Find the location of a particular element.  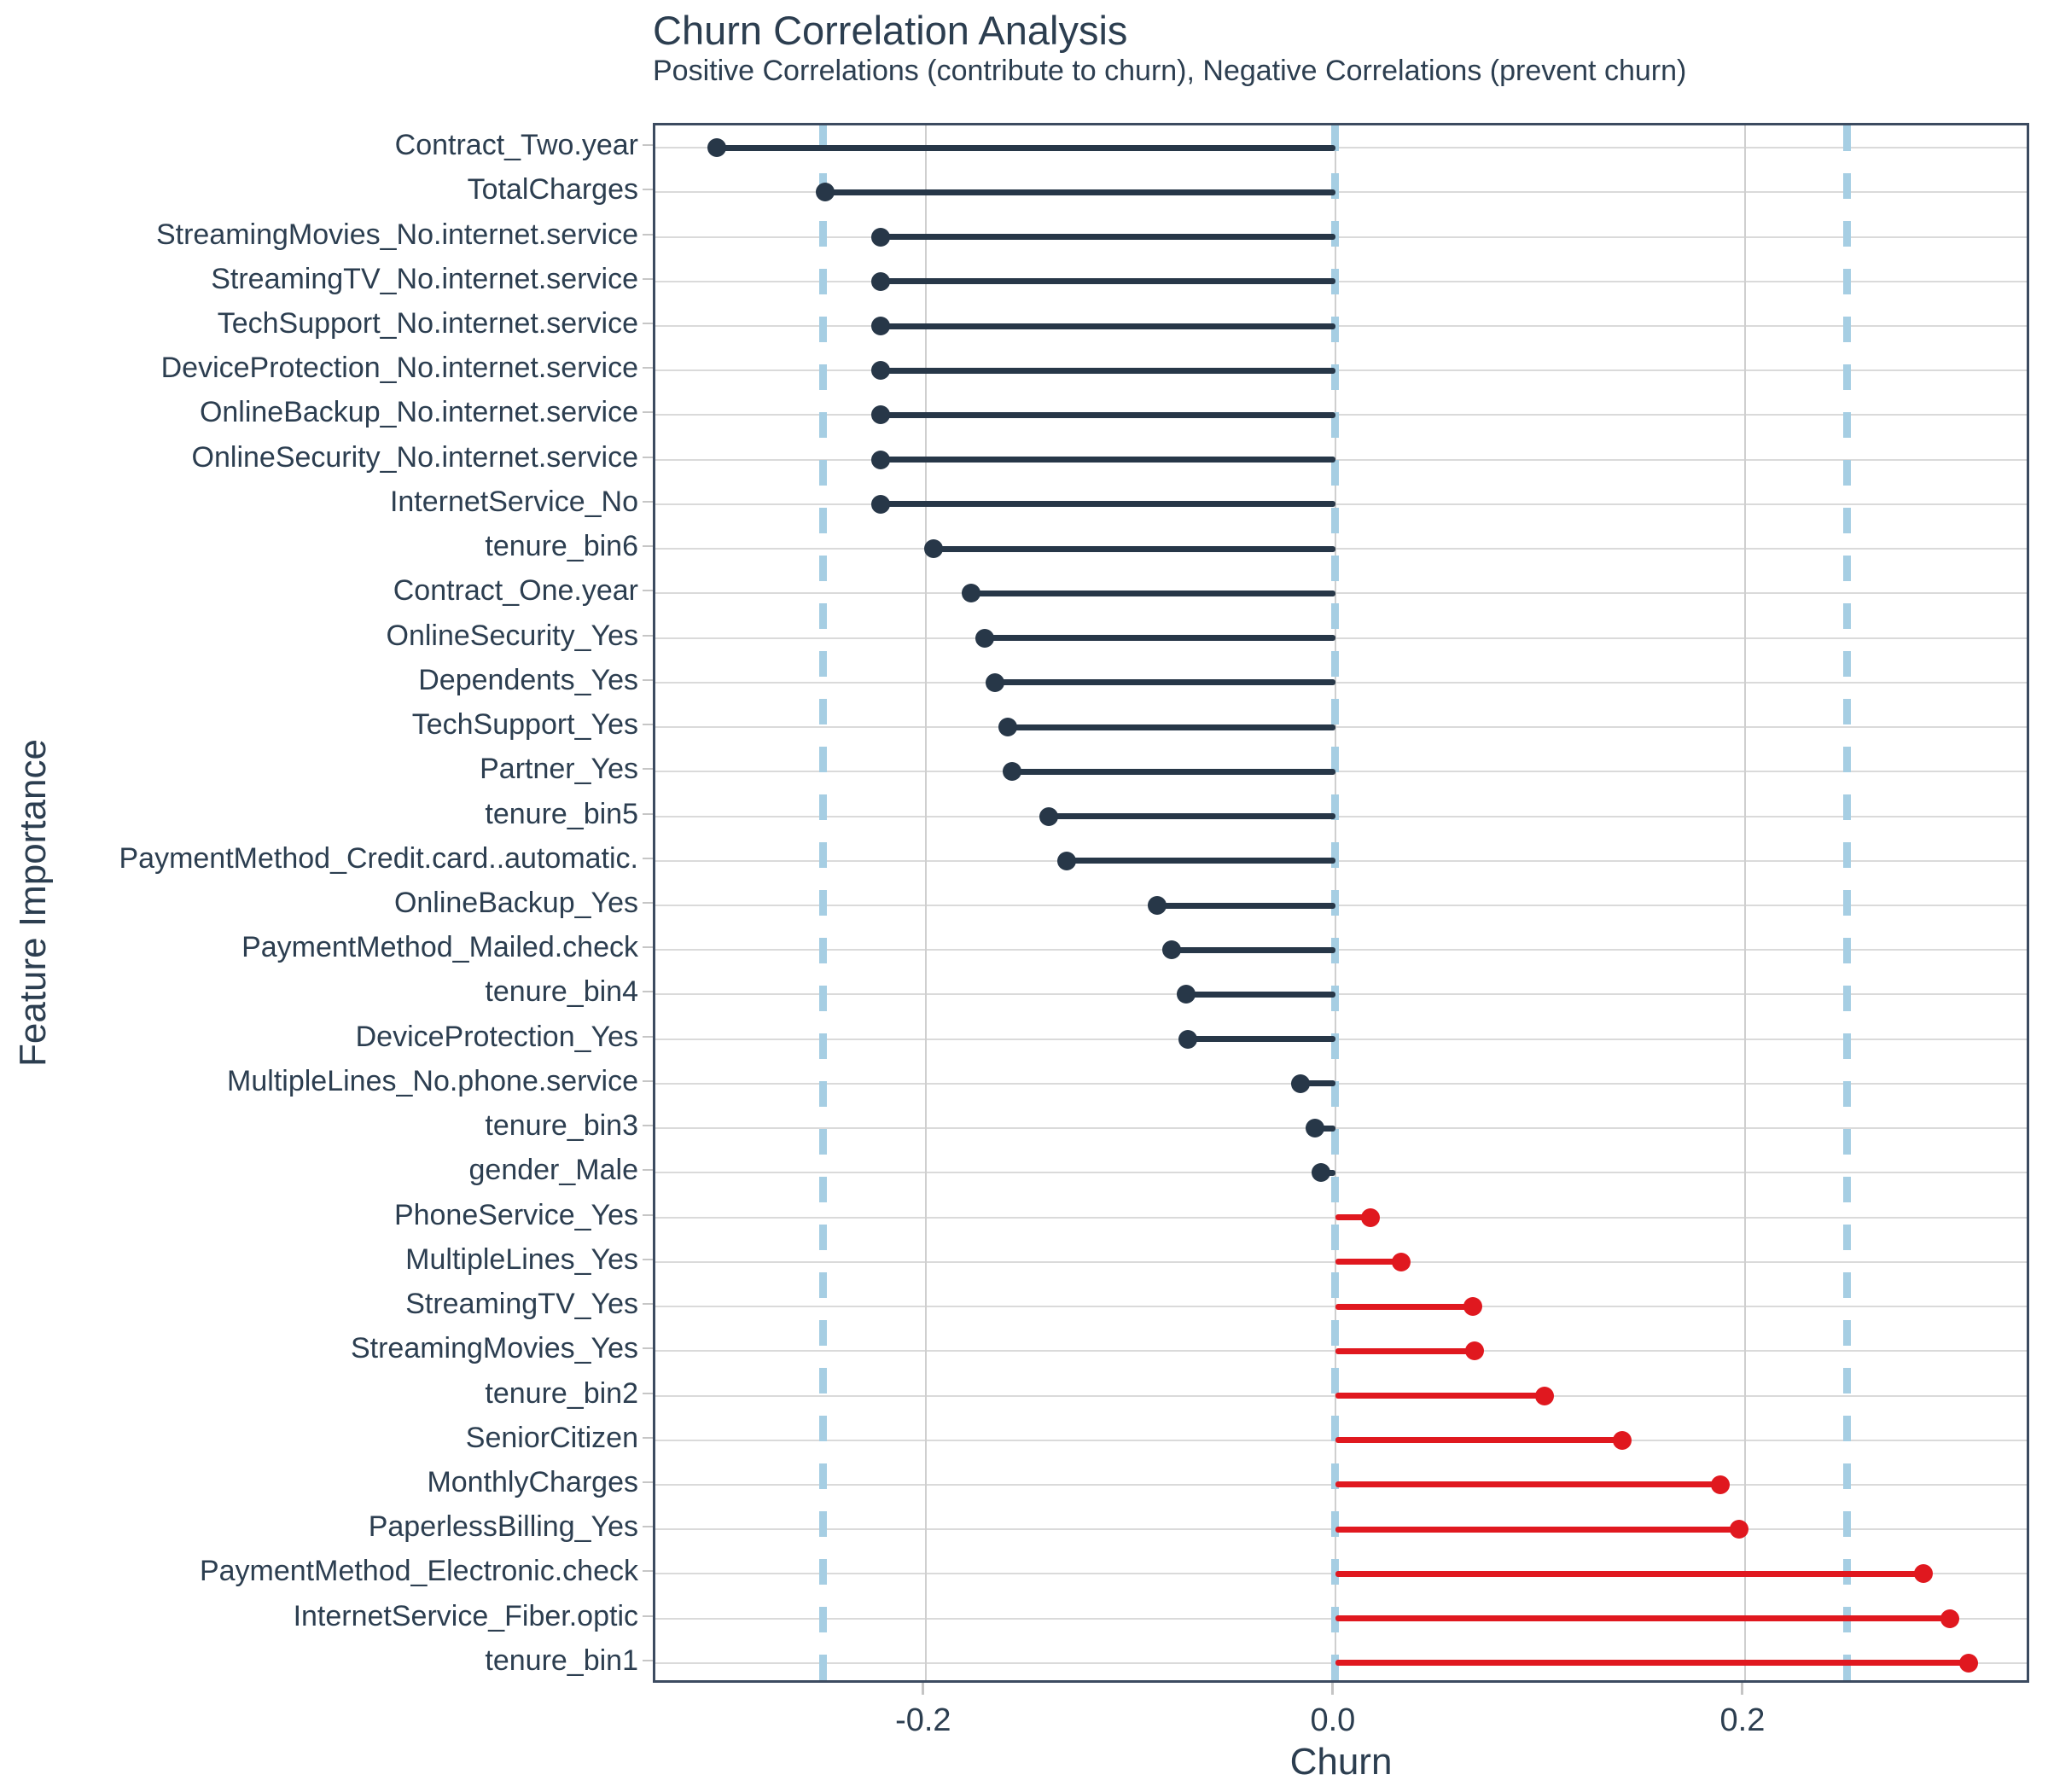

feature-label: tenure_bin3 is located at coordinates (561, 1126).